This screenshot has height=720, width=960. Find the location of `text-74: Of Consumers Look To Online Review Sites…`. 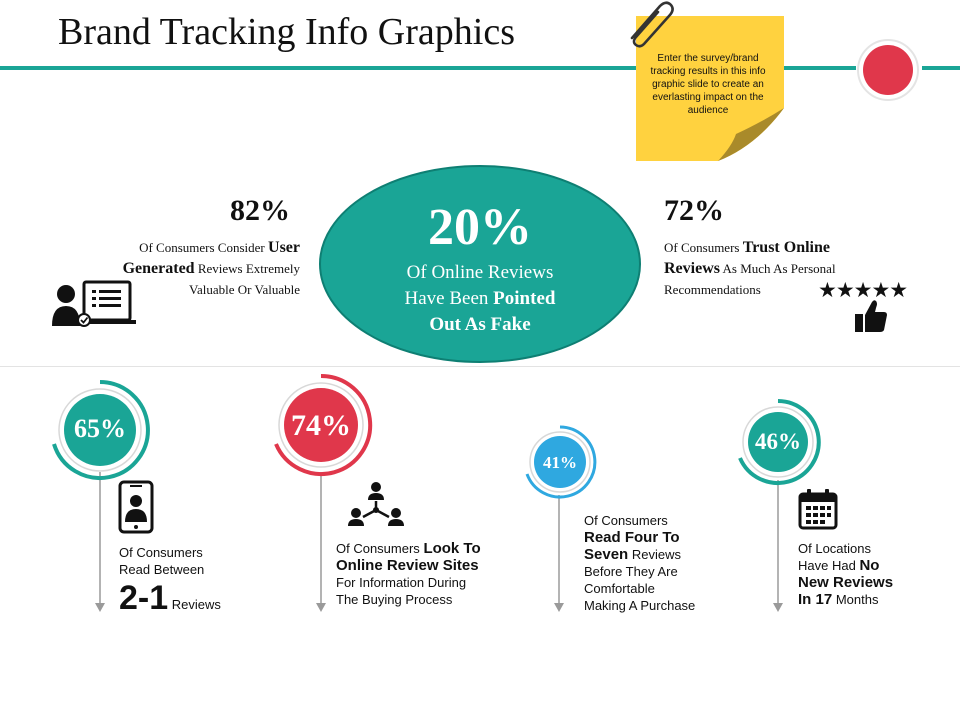

text-74: Of Consumers Look To Online Review Sites… is located at coordinates (408, 573).